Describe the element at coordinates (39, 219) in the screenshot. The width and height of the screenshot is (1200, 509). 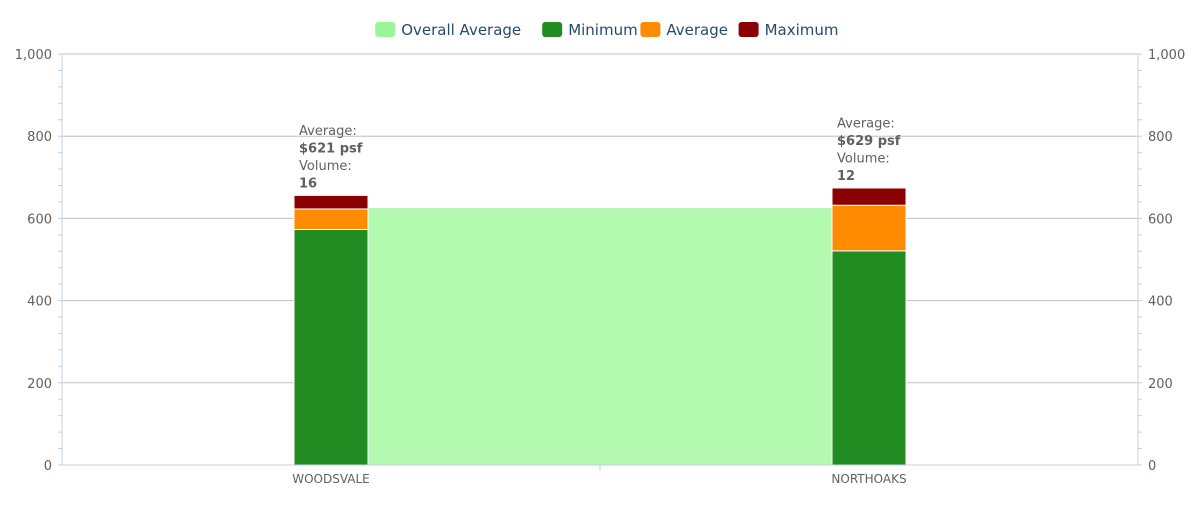
I see `y-tick-label-left: 600` at that location.